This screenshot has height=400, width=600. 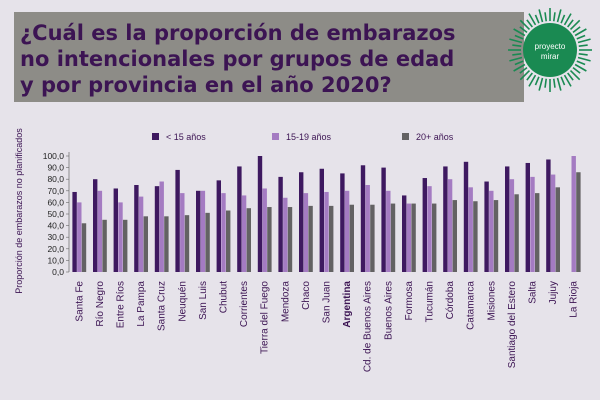 What do you see at coordinates (19, 211) in the screenshot?
I see `y-axis-label: Proporción de embarazos no planificados` at bounding box center [19, 211].